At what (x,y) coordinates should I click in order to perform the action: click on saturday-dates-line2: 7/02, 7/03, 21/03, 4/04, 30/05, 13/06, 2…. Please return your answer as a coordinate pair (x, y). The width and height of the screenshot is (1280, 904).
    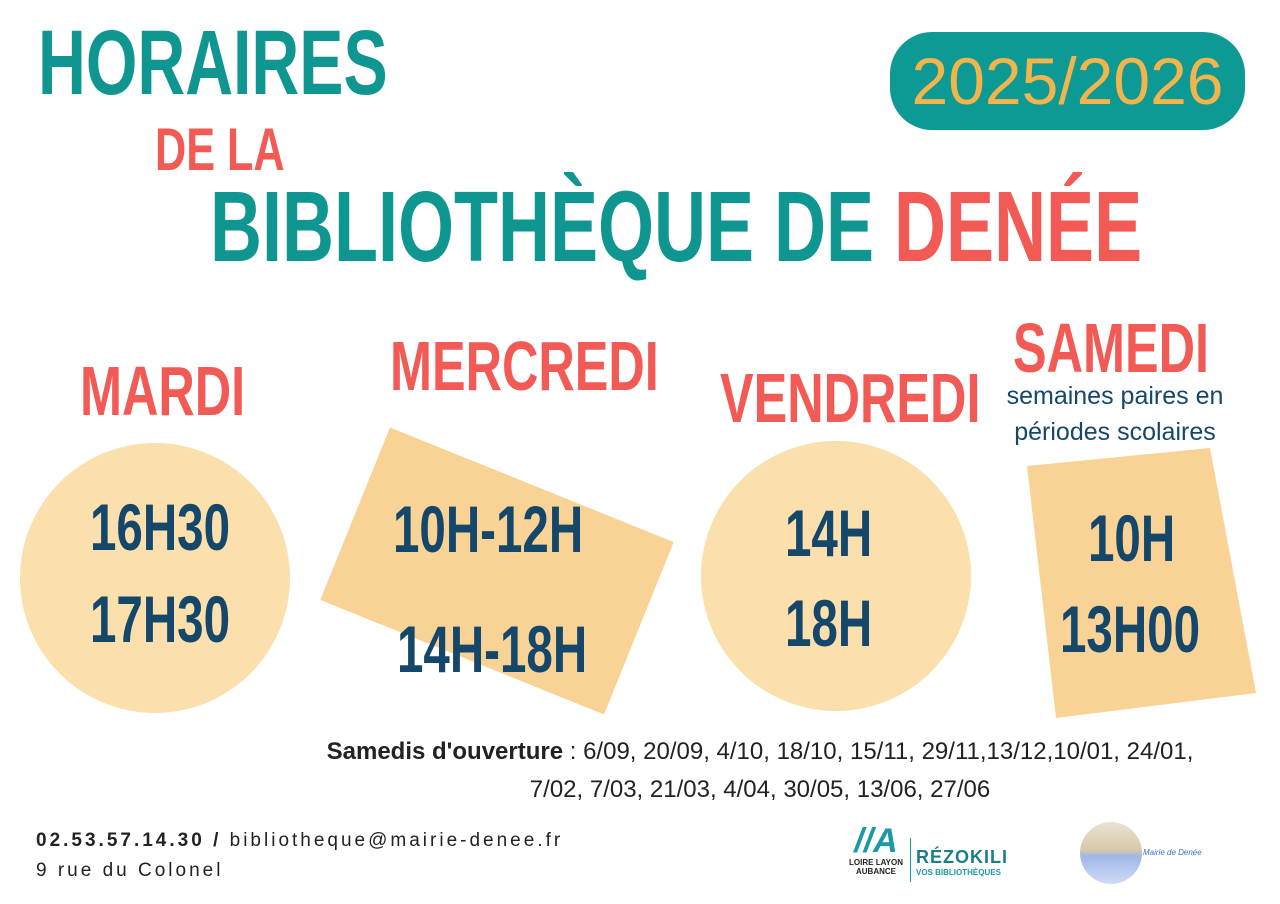
    Looking at the image, I should click on (760, 789).